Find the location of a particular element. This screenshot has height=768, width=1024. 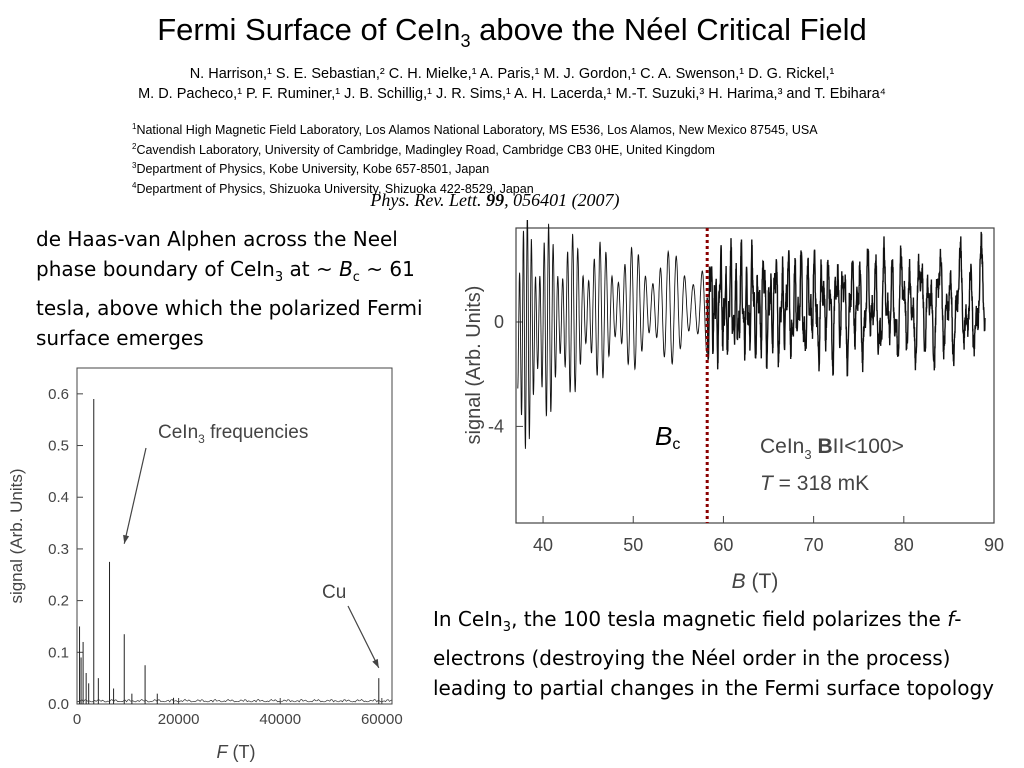

dhva-xtick-label: 40 is located at coordinates (543, 545).